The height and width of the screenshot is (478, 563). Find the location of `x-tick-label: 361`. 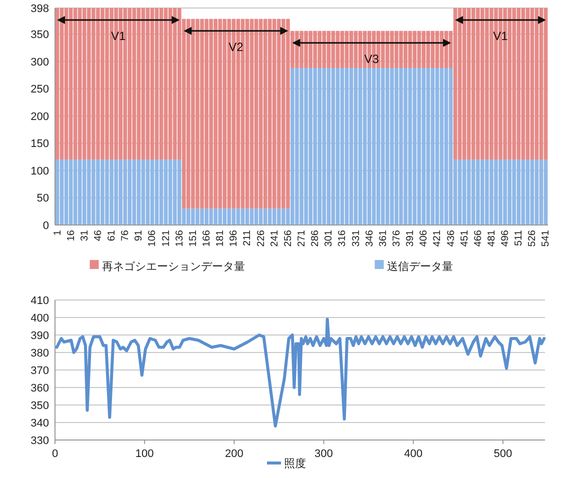

x-tick-label: 361 is located at coordinates (383, 238).